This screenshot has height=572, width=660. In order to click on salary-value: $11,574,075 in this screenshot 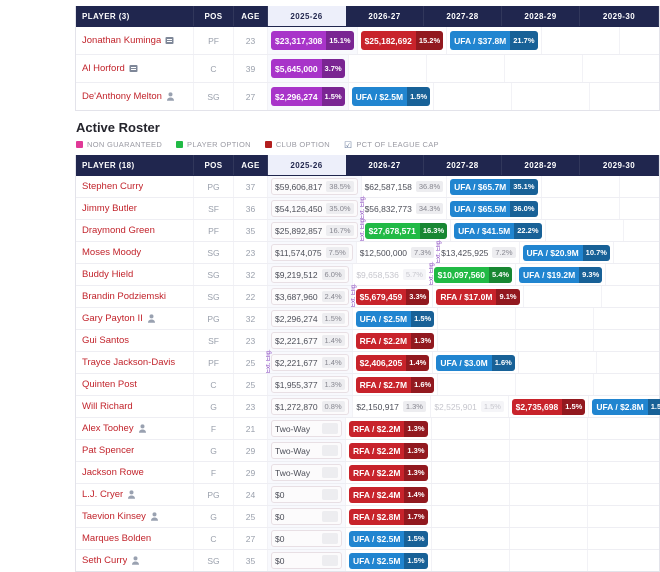, I will do `click(298, 252)`.